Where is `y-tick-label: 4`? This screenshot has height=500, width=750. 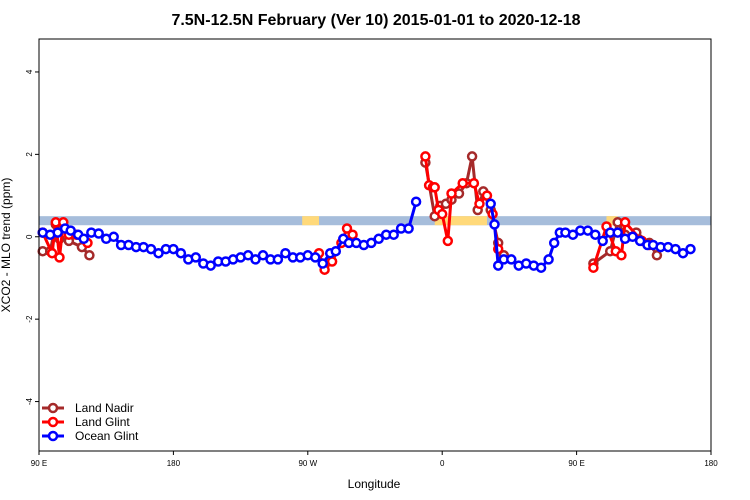
y-tick-label: 4 is located at coordinates (29, 71).